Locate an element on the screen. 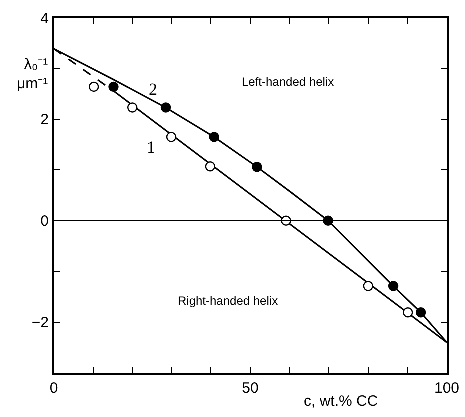 The height and width of the screenshot is (417, 465). annotation: 2 is located at coordinates (153, 89).